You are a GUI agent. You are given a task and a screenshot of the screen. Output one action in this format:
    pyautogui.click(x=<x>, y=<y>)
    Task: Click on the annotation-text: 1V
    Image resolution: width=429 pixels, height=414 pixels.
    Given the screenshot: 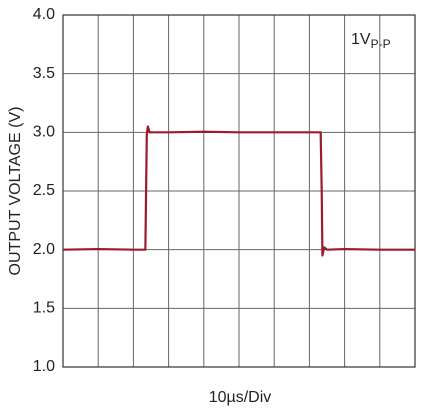 What is the action you would take?
    pyautogui.click(x=361, y=39)
    